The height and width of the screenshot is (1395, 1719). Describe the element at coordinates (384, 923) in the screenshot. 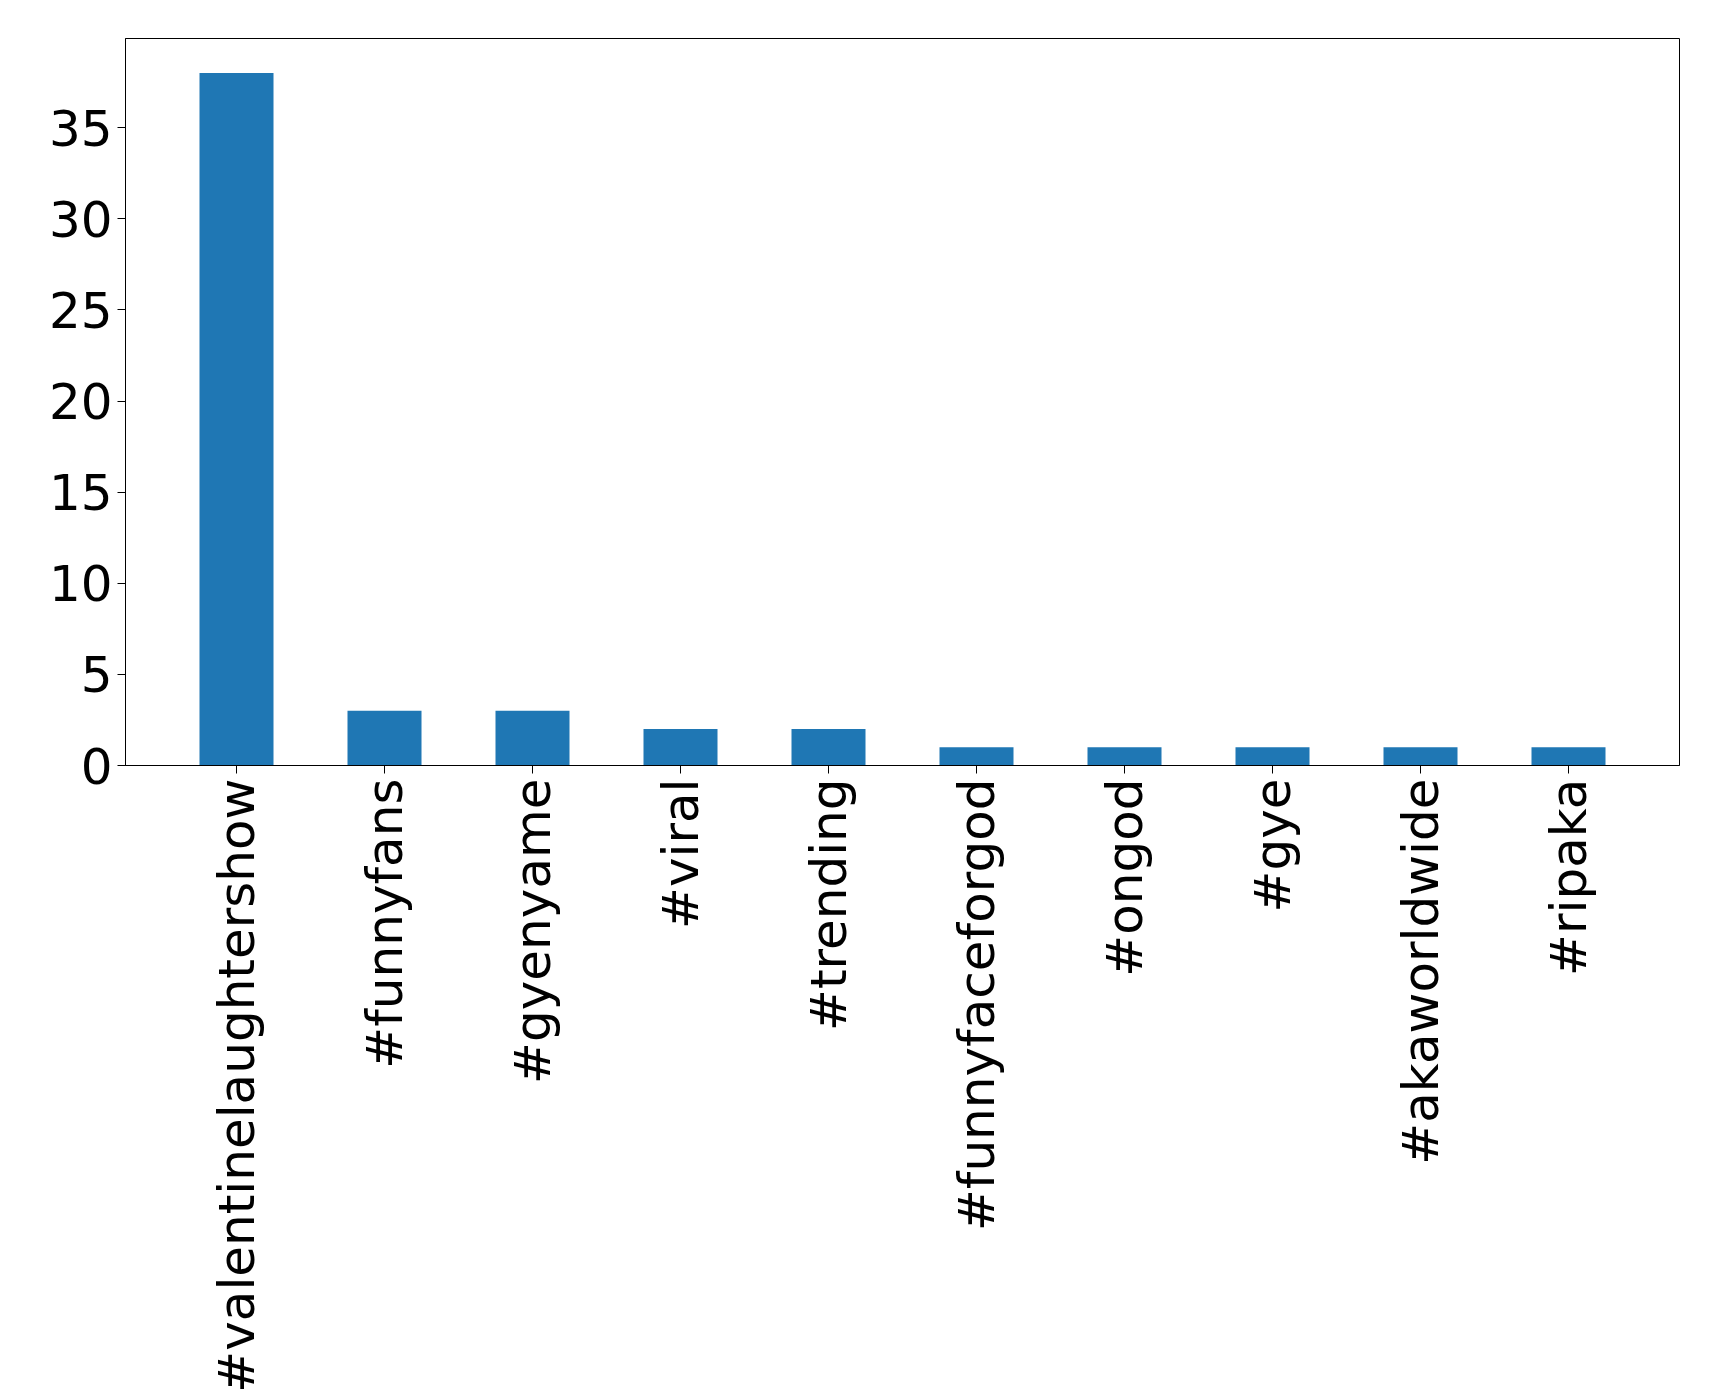

I see `x-tick-label: #funnyfans` at that location.